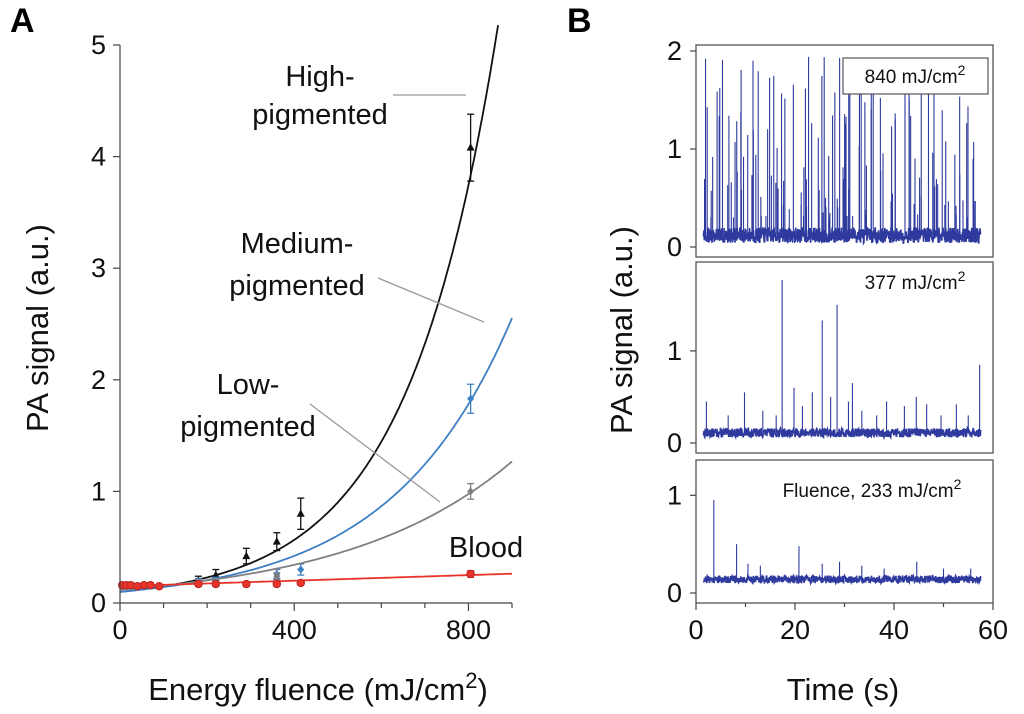 The height and width of the screenshot is (714, 1024). I want to click on fluence-label: 840 mJ/cm2, so click(915, 75).